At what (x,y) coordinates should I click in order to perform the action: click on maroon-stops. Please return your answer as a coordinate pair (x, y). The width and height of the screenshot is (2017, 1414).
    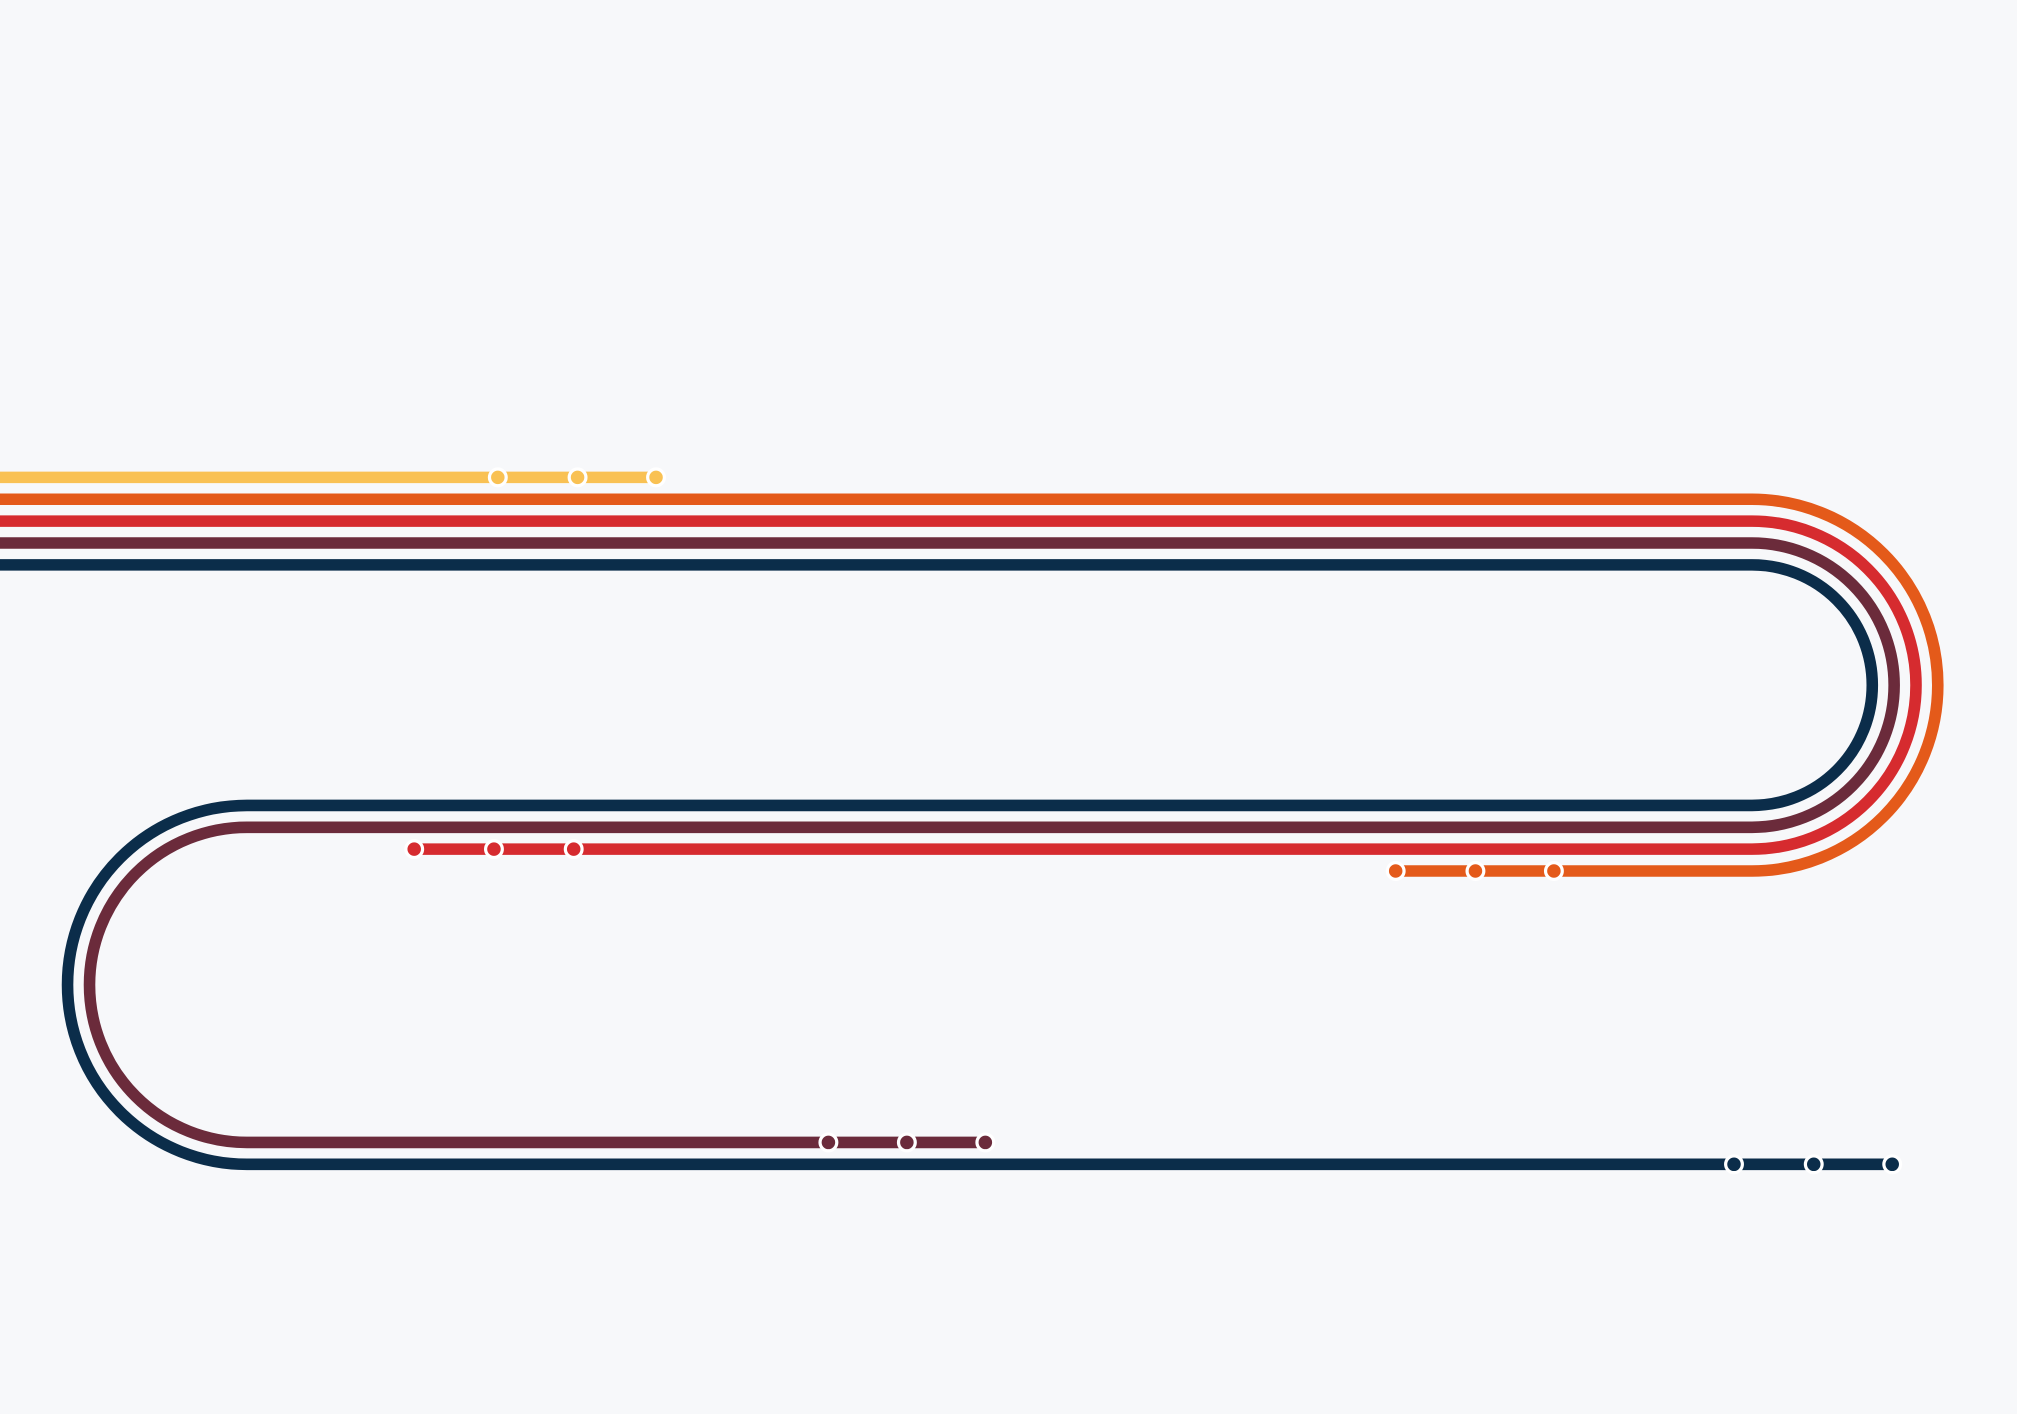
    Looking at the image, I should click on (907, 1142).